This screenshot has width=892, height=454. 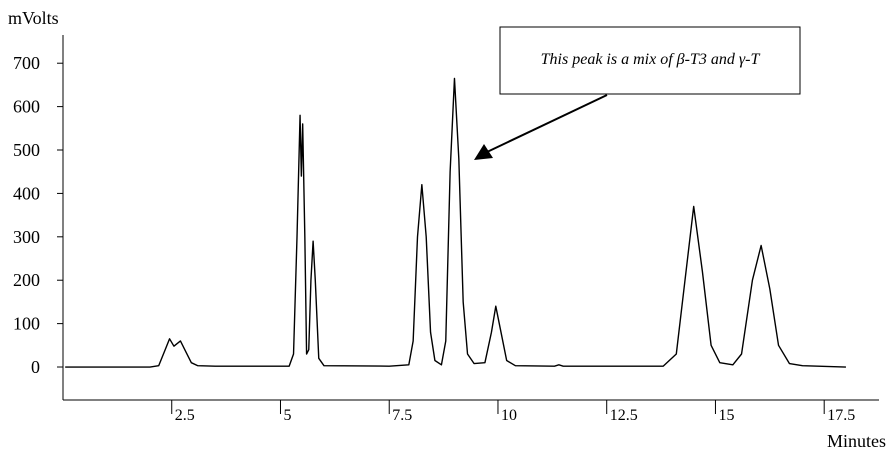 I want to click on y-tick-label: 400, so click(x=26, y=193).